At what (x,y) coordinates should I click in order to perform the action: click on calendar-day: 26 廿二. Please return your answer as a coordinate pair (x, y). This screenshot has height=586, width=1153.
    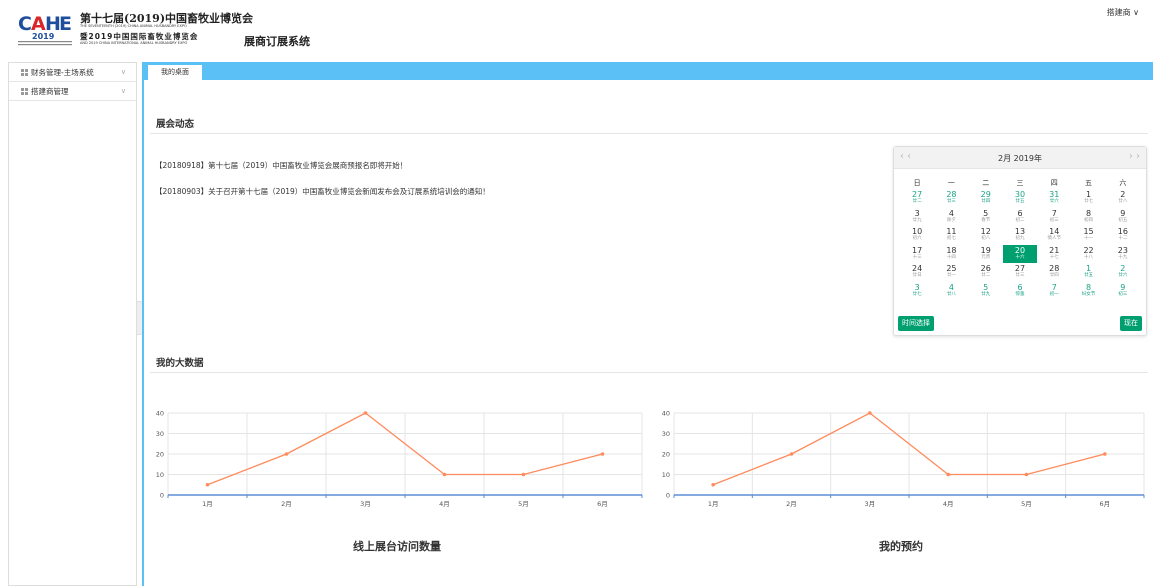
    Looking at the image, I should click on (986, 272).